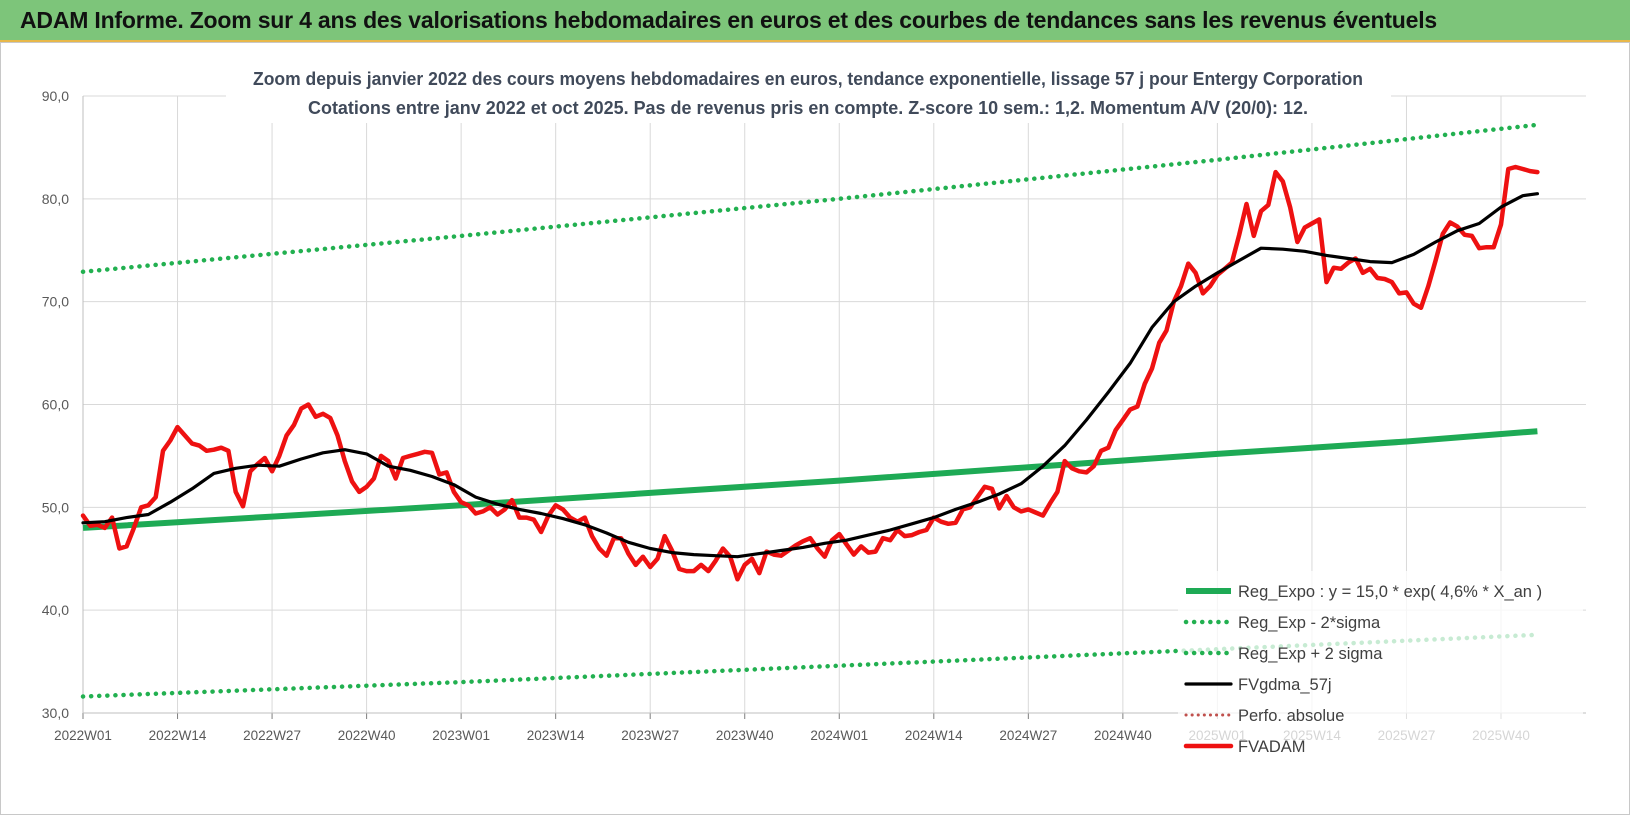 Image resolution: width=1630 pixels, height=815 pixels. Describe the element at coordinates (839, 735) in the screenshot. I see `x-tick-label: 2024W01` at that location.